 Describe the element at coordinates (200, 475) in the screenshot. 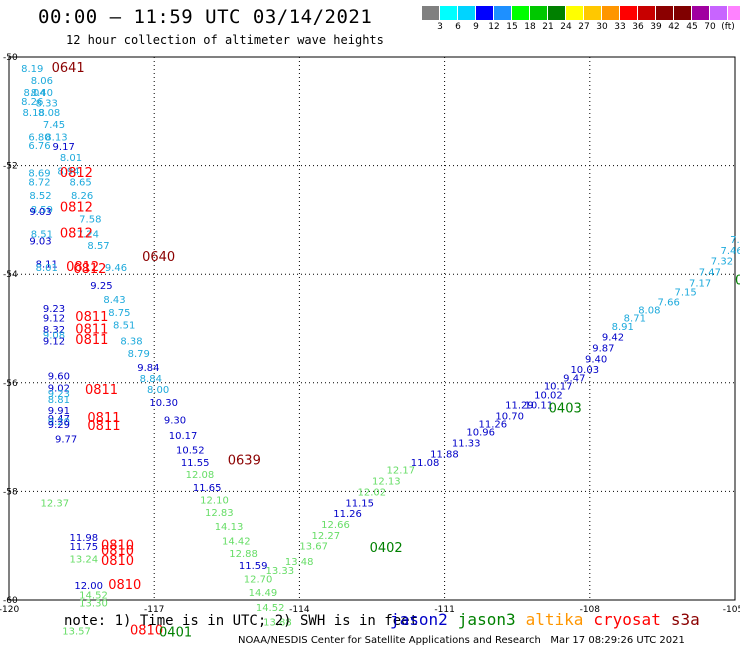

I see `wave-height-label: 12.08` at that location.